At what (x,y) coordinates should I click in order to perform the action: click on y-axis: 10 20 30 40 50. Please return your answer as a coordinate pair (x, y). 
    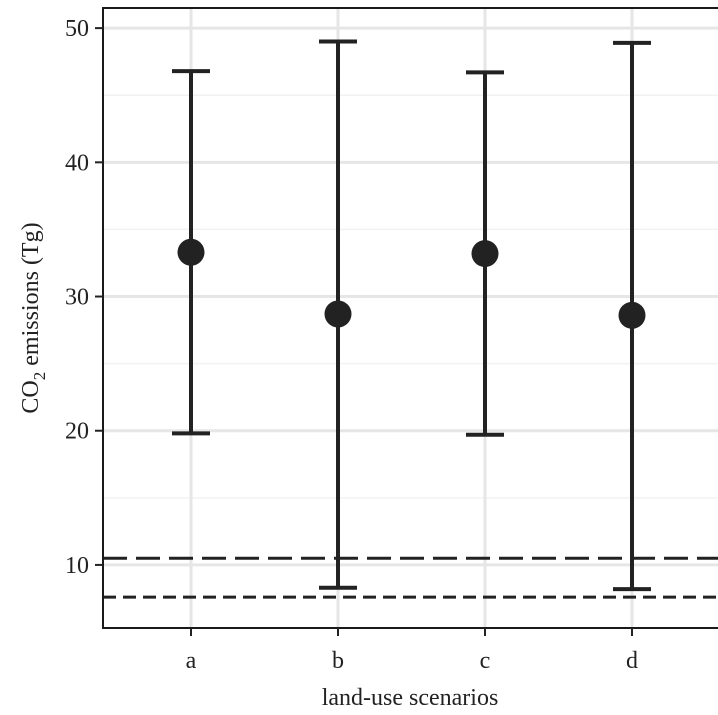
    Looking at the image, I should click on (84, 297).